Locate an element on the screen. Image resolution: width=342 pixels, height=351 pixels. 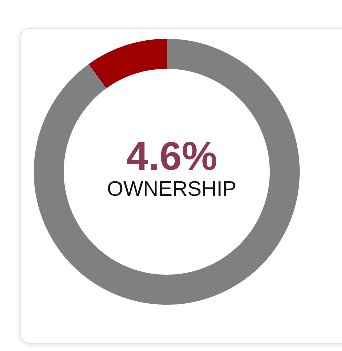
text: OWNERSHIP is located at coordinates (172, 189).